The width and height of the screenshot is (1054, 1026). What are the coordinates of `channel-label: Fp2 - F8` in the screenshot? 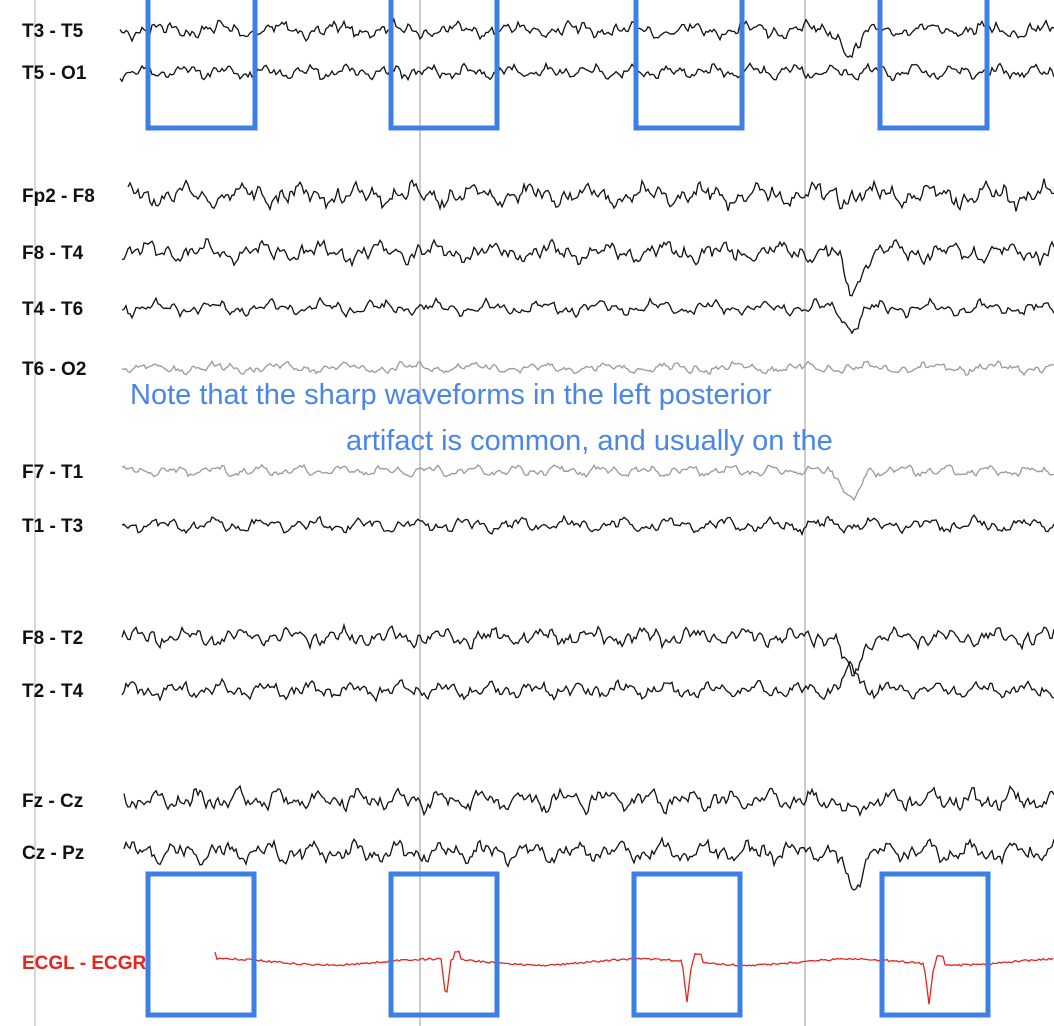 It's located at (58, 196).